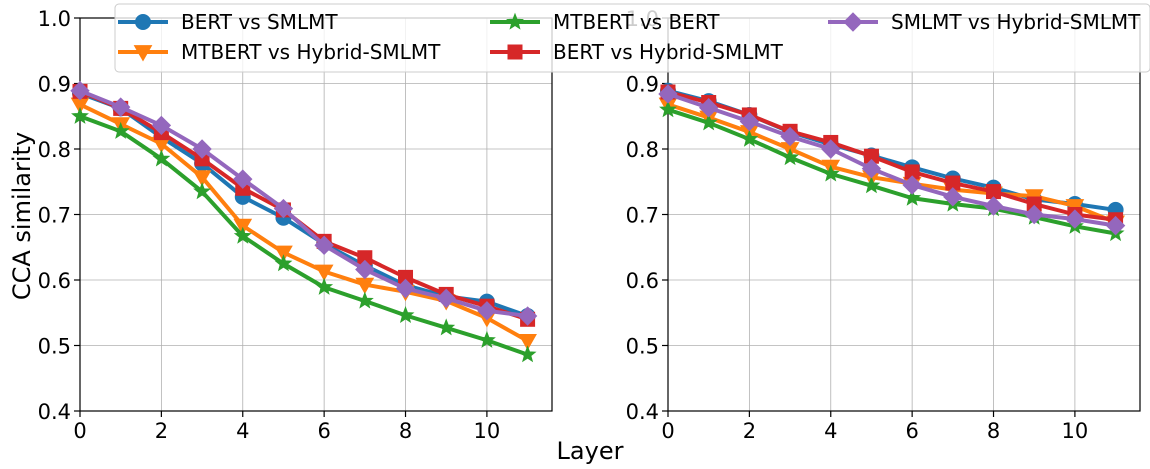 This screenshot has width=1150, height=469. Describe the element at coordinates (259, 22) in the screenshot. I see `legend-label: BERT vs SMLMT` at that location.